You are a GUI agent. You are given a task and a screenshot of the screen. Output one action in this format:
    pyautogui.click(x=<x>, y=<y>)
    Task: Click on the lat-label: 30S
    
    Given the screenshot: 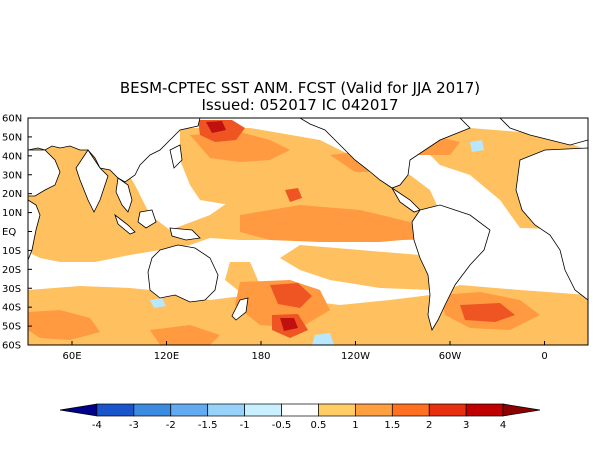 What is the action you would take?
    pyautogui.click(x=11, y=289)
    